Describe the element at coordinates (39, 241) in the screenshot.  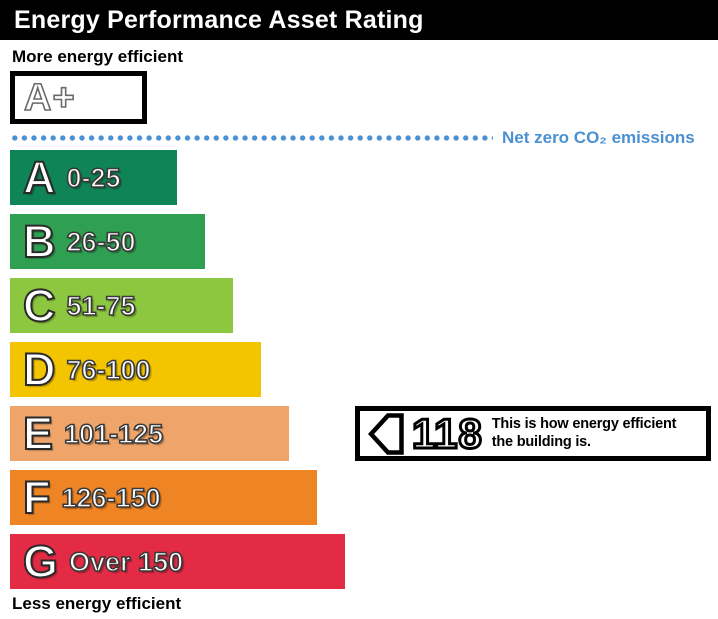
I see `band-b-letter: B` at that location.